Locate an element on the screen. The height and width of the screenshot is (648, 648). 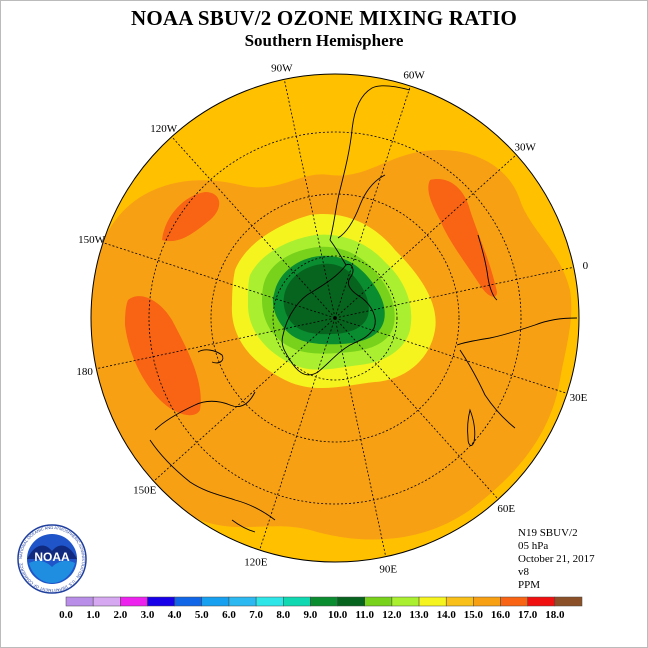
colorbar-tick-label: 12.0 is located at coordinates (392, 615).